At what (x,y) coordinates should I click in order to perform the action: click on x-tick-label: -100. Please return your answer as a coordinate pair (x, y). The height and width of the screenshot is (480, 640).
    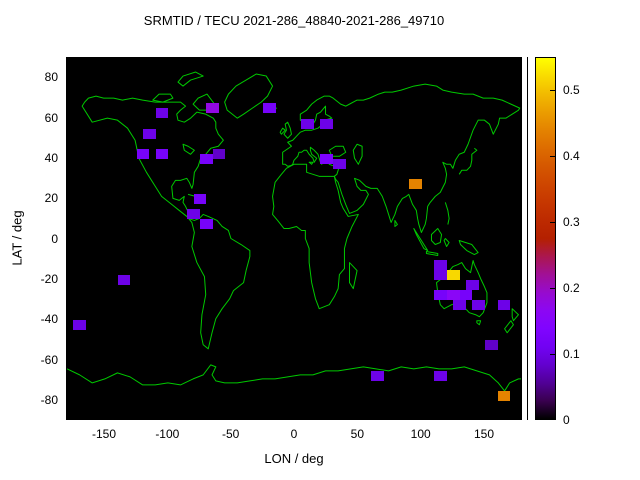
    Looking at the image, I should click on (167, 434).